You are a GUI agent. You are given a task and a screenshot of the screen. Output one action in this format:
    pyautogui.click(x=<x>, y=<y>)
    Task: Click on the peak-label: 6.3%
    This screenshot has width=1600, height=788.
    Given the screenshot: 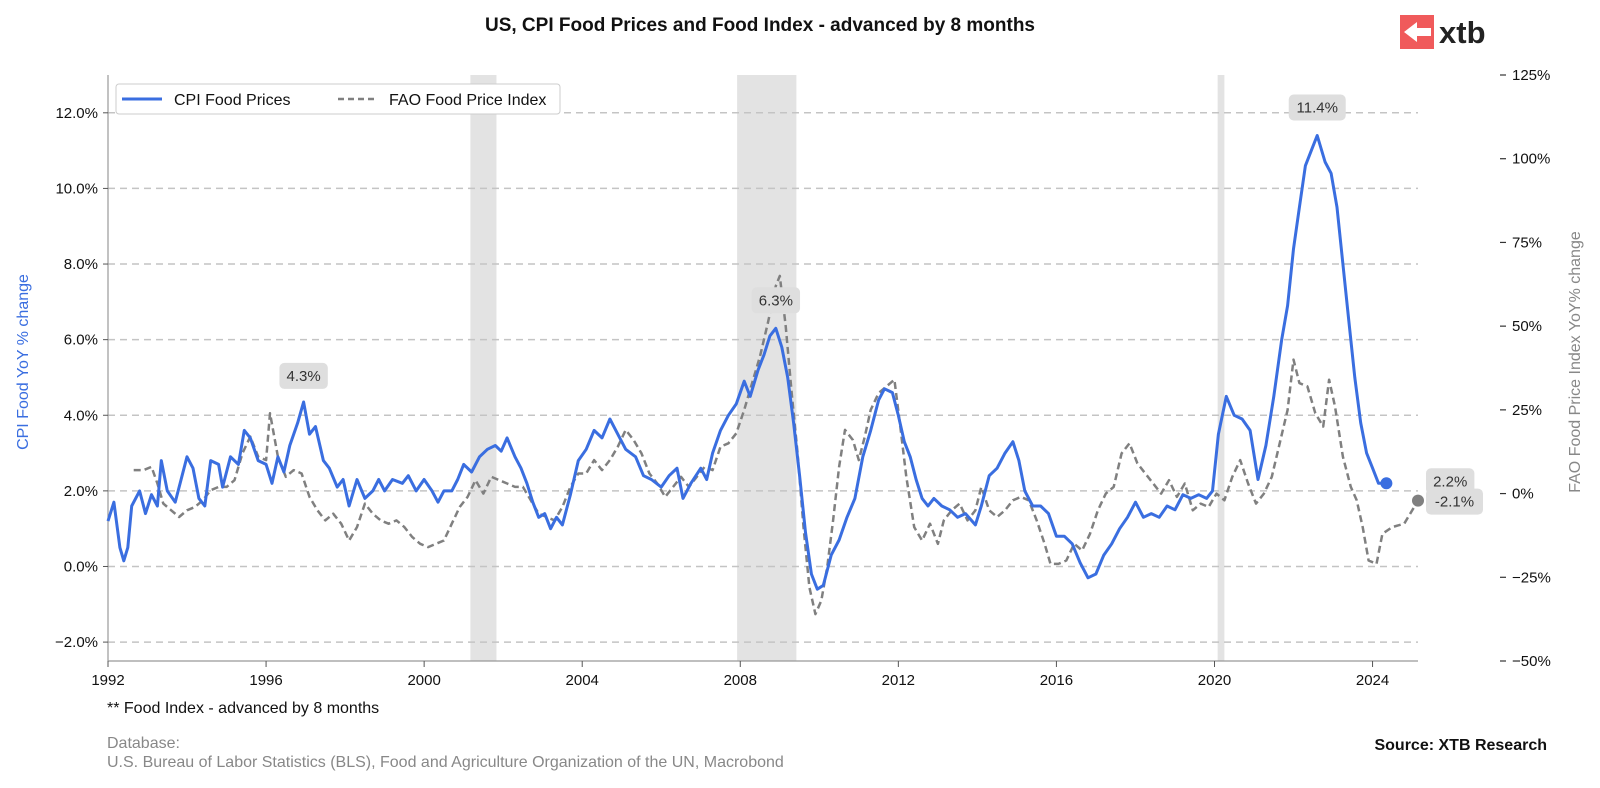 What is the action you would take?
    pyautogui.click(x=776, y=300)
    